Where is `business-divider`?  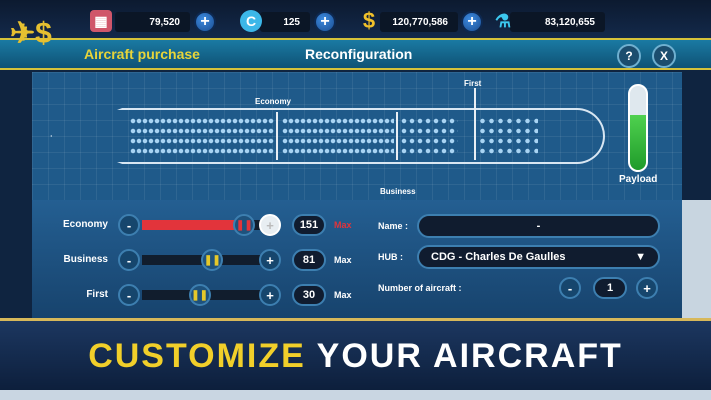 business-divider is located at coordinates (397, 136).